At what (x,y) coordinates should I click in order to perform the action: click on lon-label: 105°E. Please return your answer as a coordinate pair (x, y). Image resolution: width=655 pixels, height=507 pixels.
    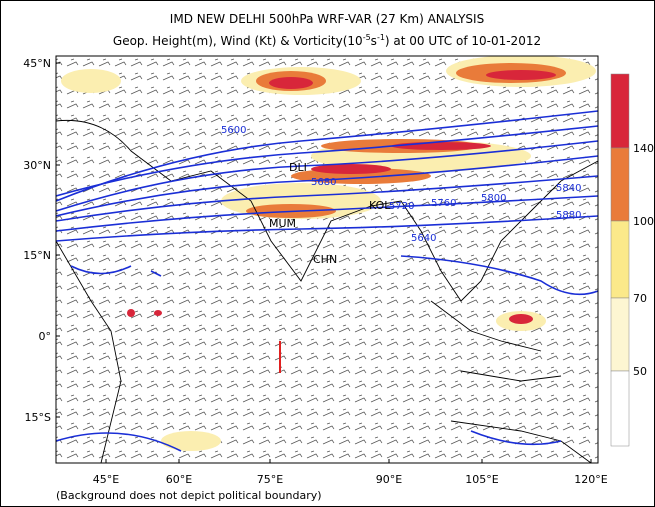
    Looking at the image, I should click on (481, 479).